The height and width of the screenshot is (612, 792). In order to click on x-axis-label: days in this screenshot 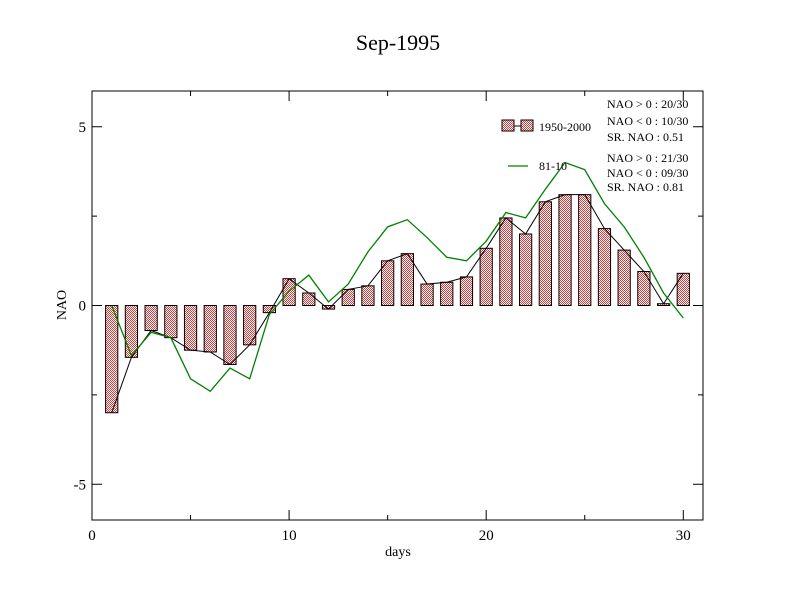, I will do `click(398, 552)`.